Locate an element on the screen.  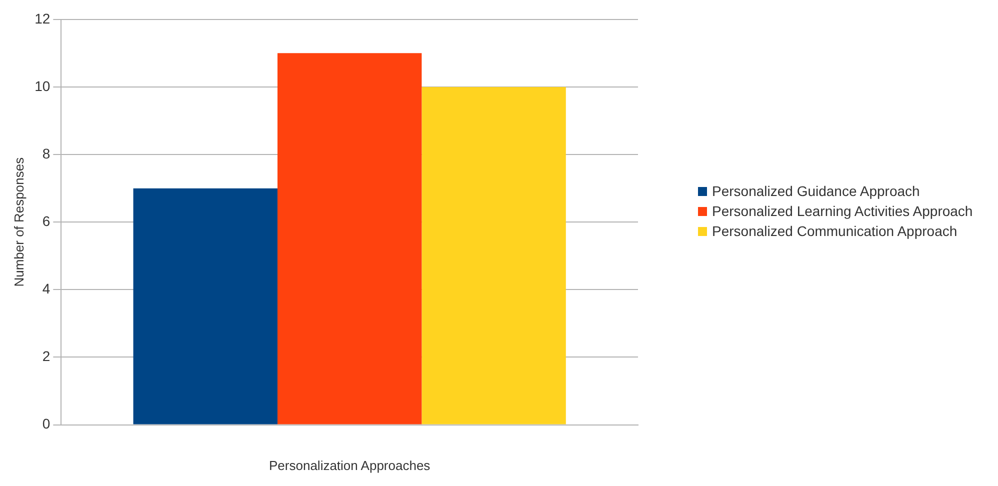
legend-label: Personalized Guidance Approach is located at coordinates (816, 191).